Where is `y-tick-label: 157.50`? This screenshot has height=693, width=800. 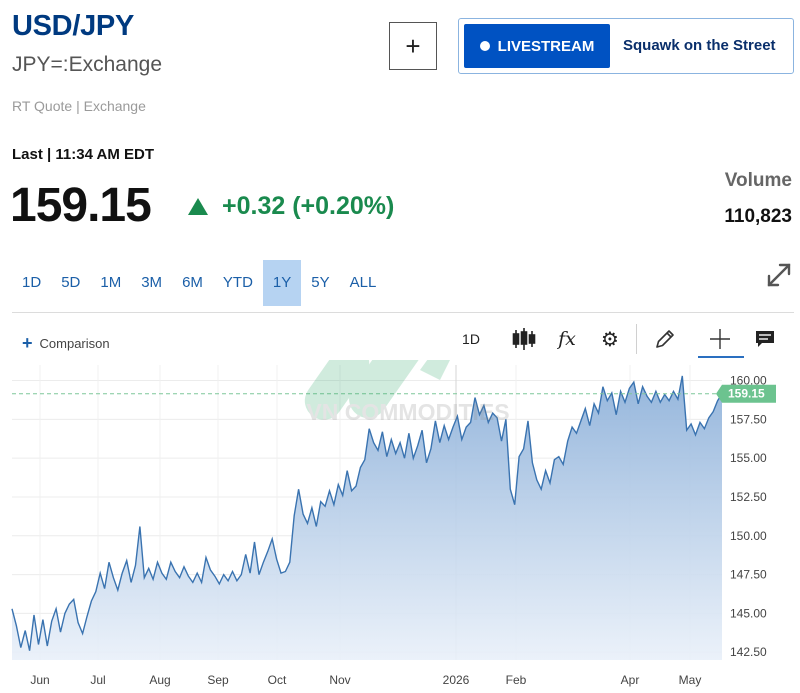 y-tick-label: 157.50 is located at coordinates (748, 419).